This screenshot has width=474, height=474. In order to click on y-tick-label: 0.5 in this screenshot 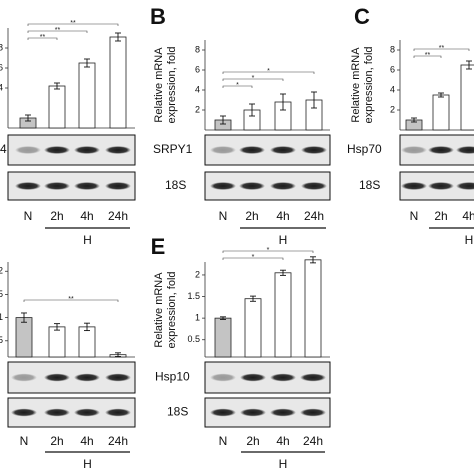, I will do `click(1, 340)`.